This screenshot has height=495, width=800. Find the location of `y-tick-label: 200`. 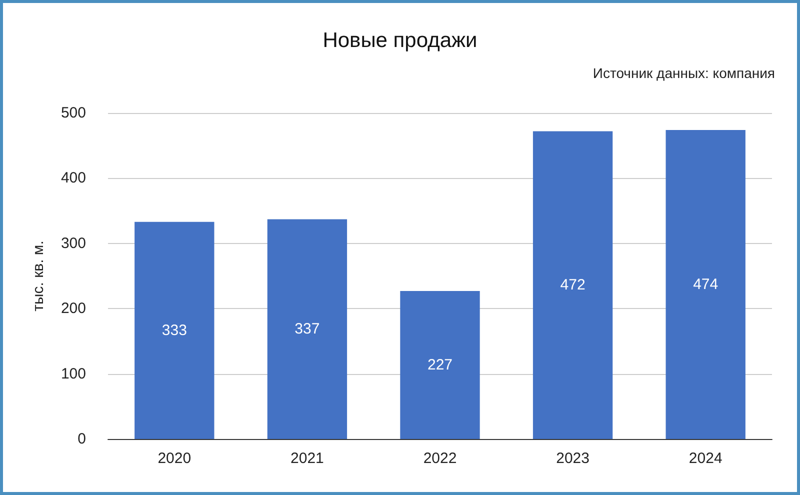

y-tick-label: 200 is located at coordinates (73, 309).